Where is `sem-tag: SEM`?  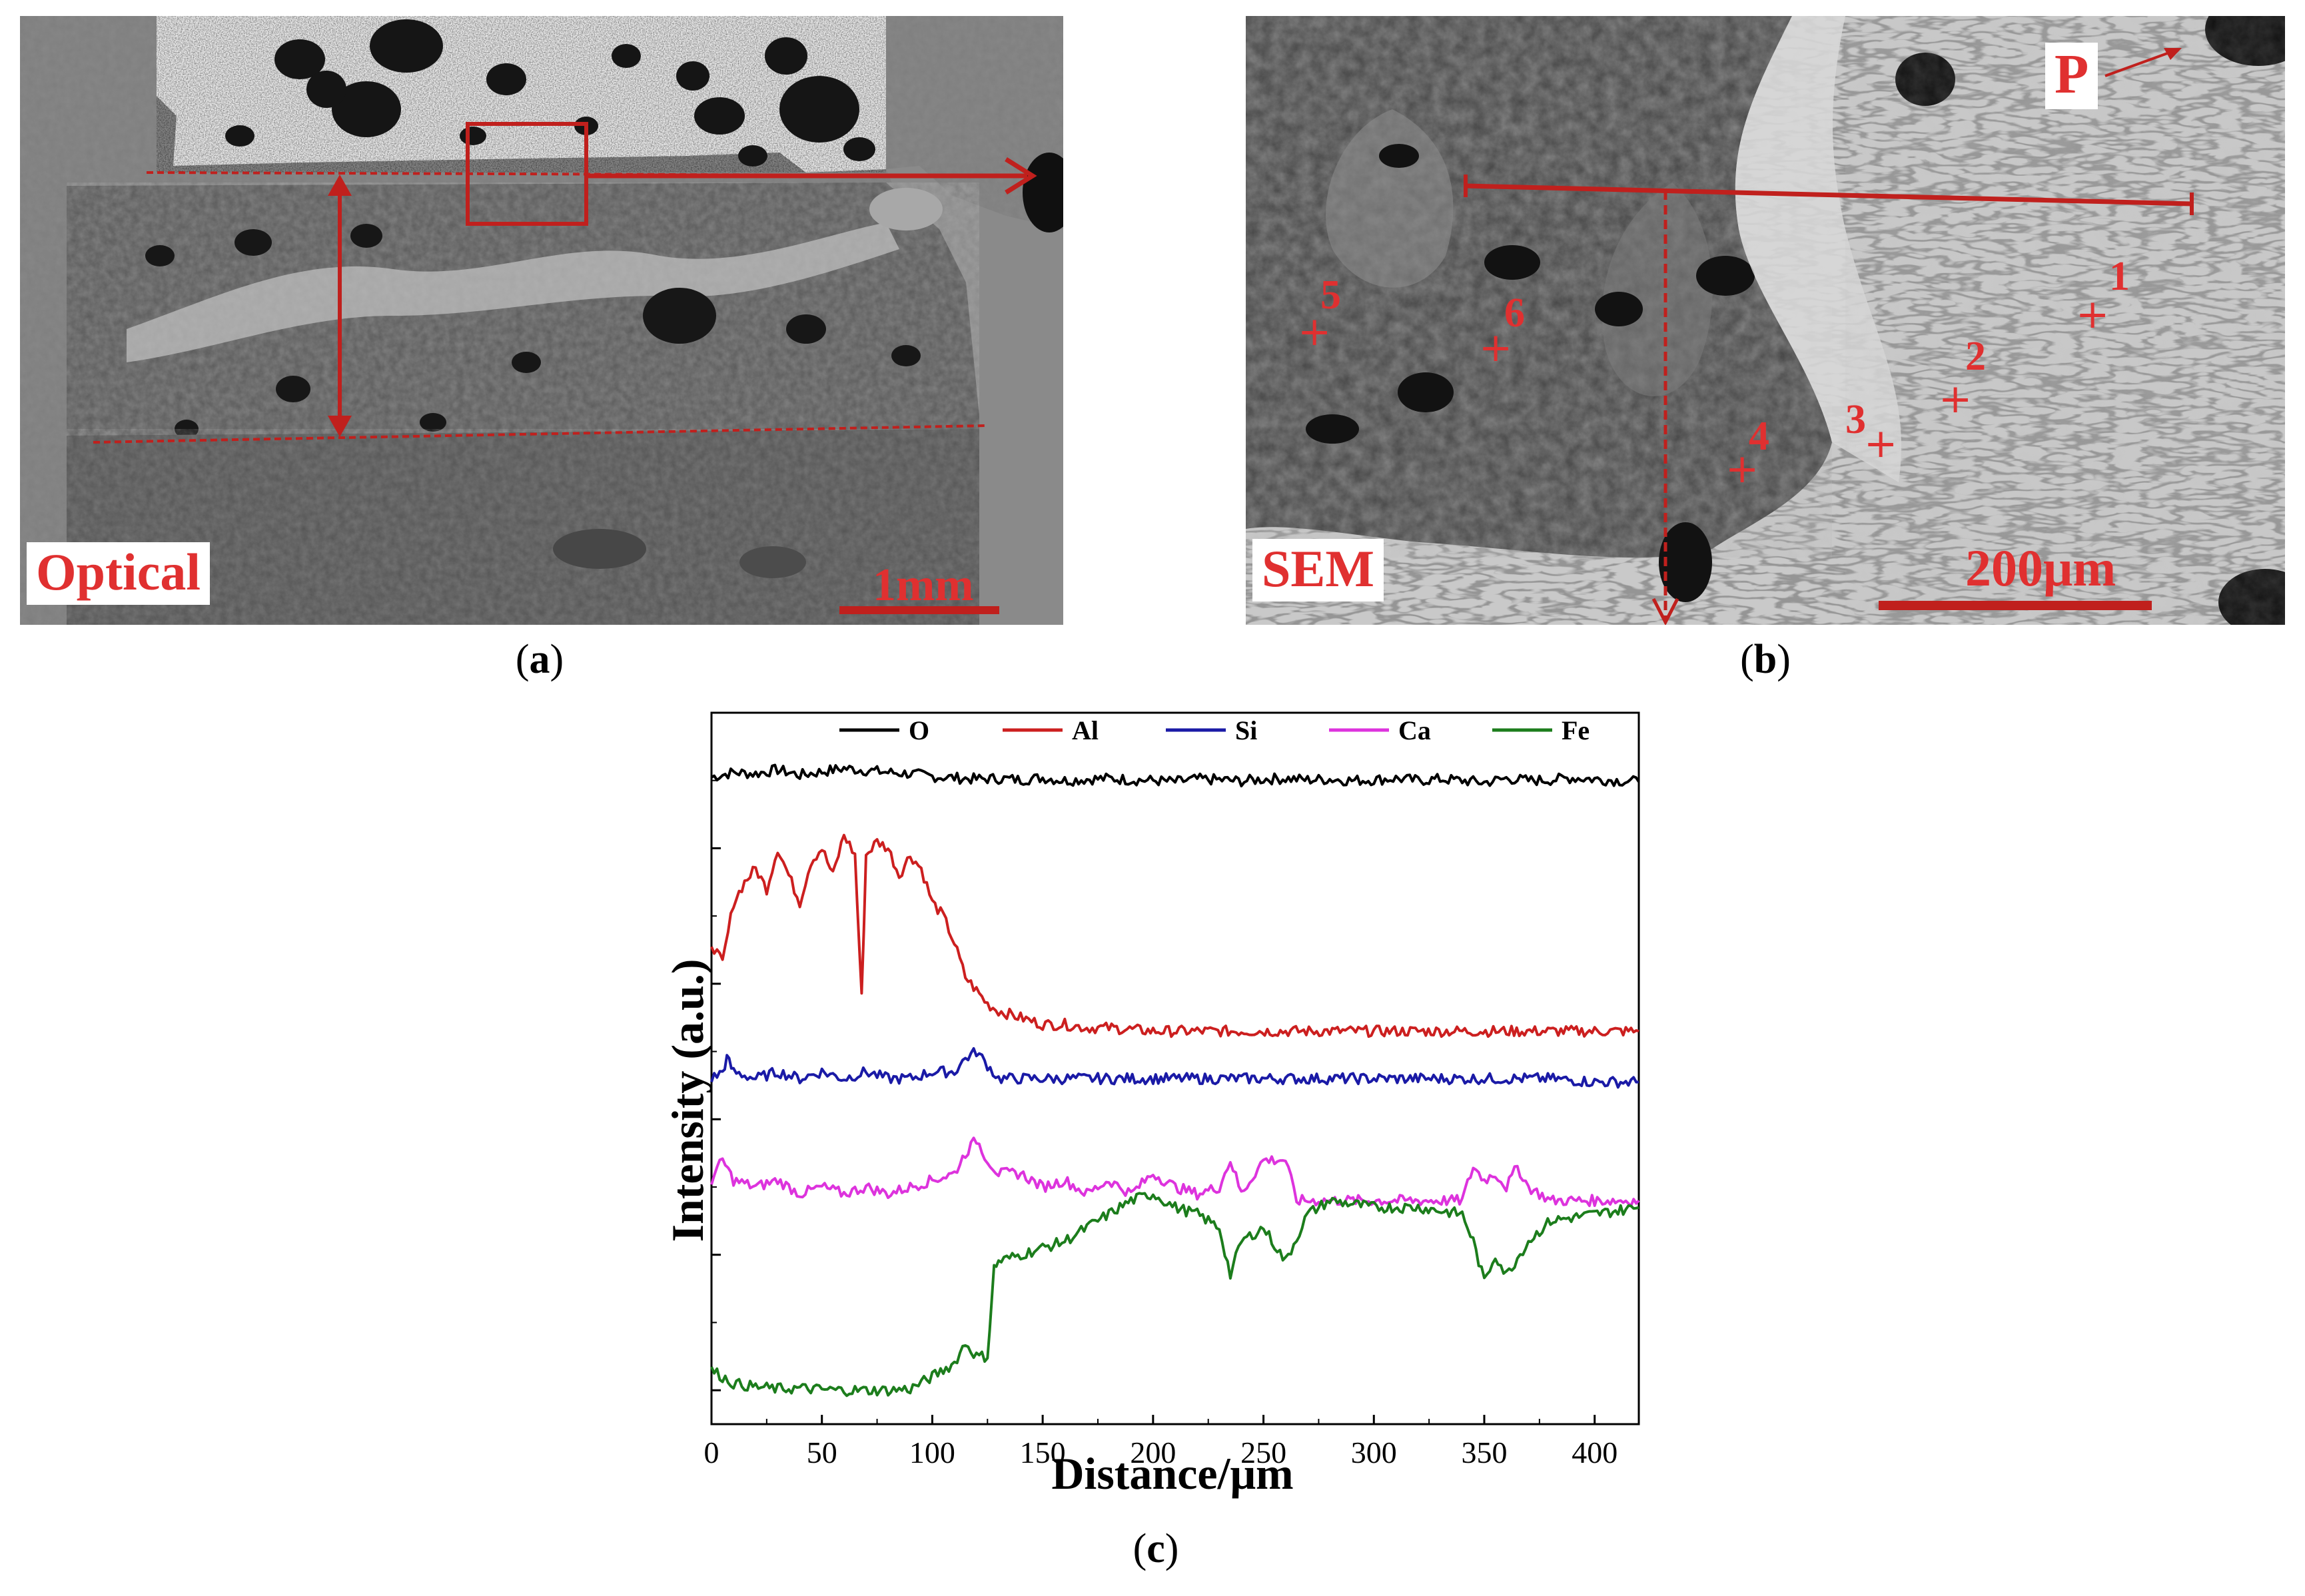
sem-tag: SEM is located at coordinates (1318, 570).